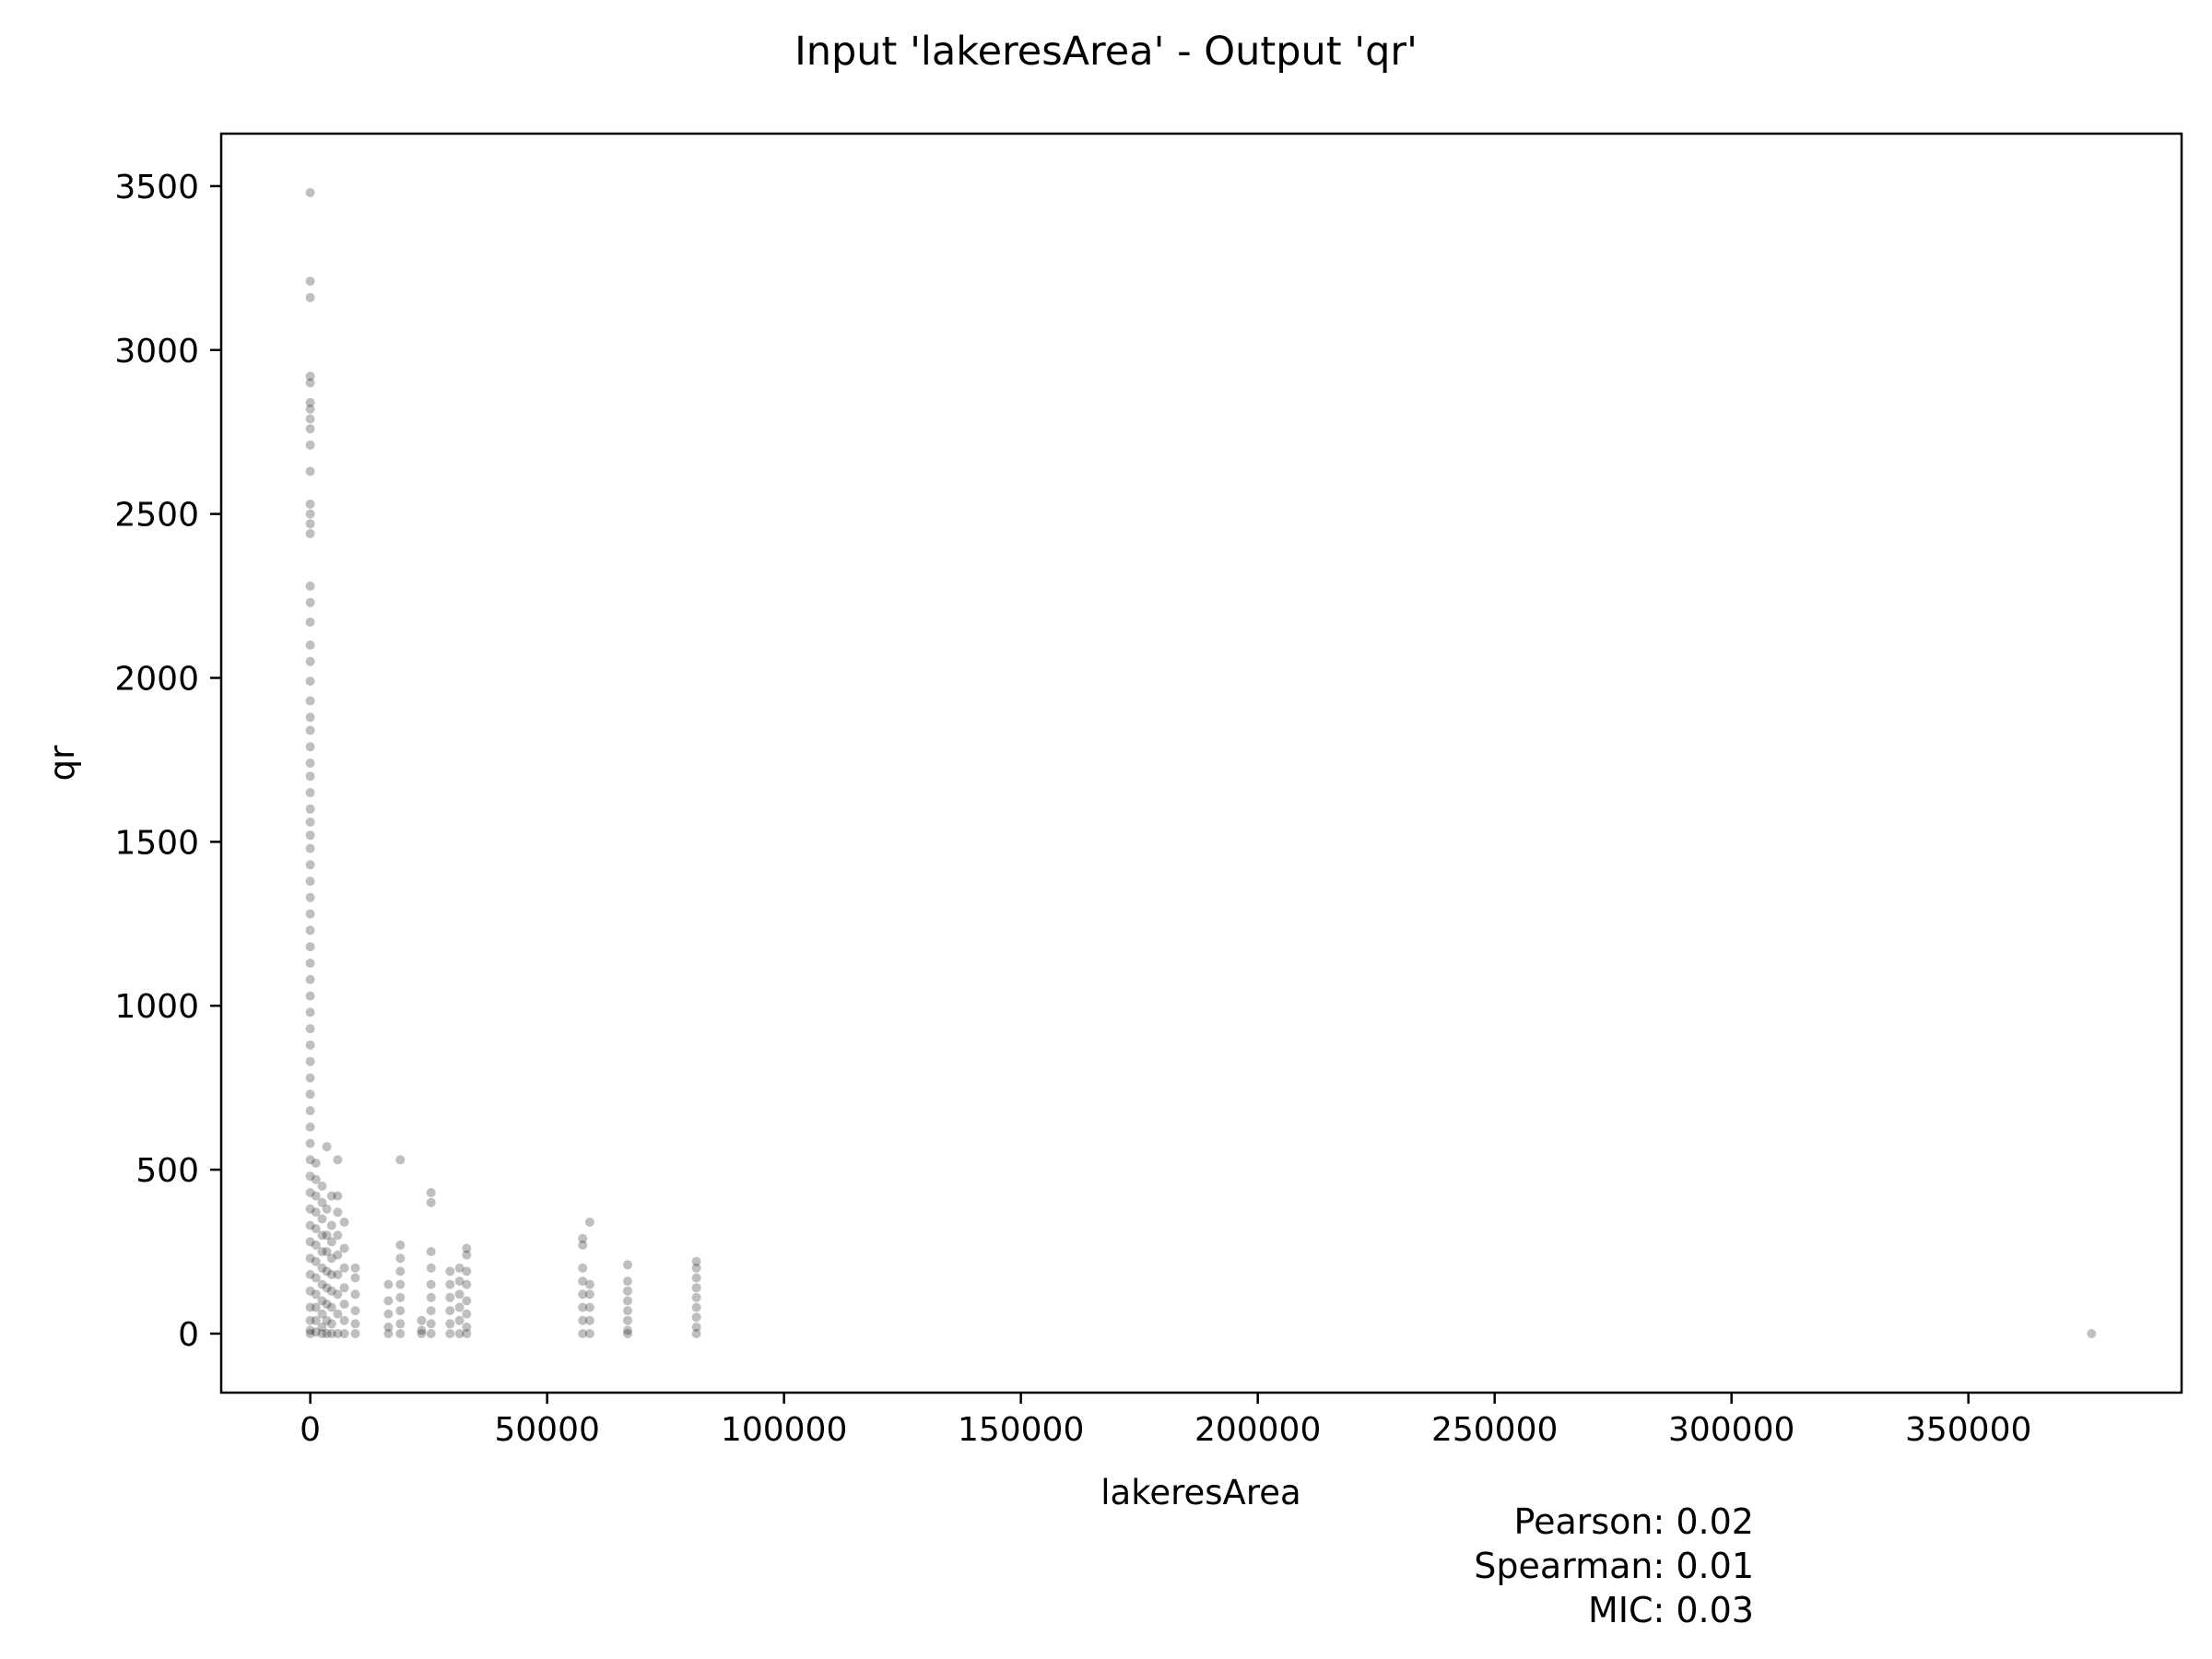  What do you see at coordinates (188, 1335) in the screenshot?
I see `y-tick-label: 0` at bounding box center [188, 1335].